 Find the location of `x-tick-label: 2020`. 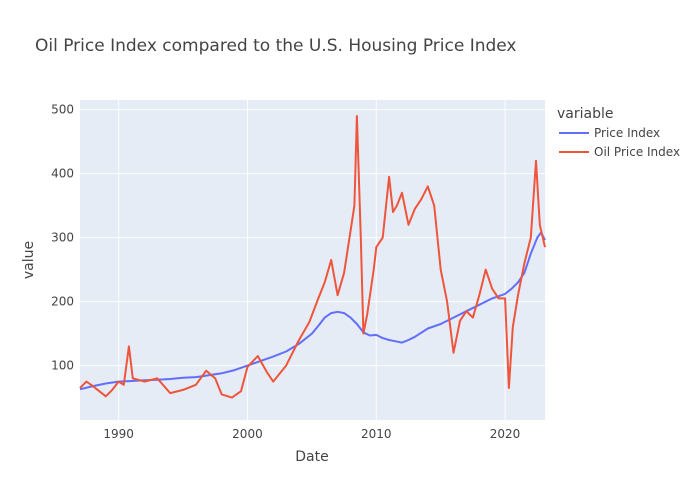

x-tick-label: 2020 is located at coordinates (505, 434).